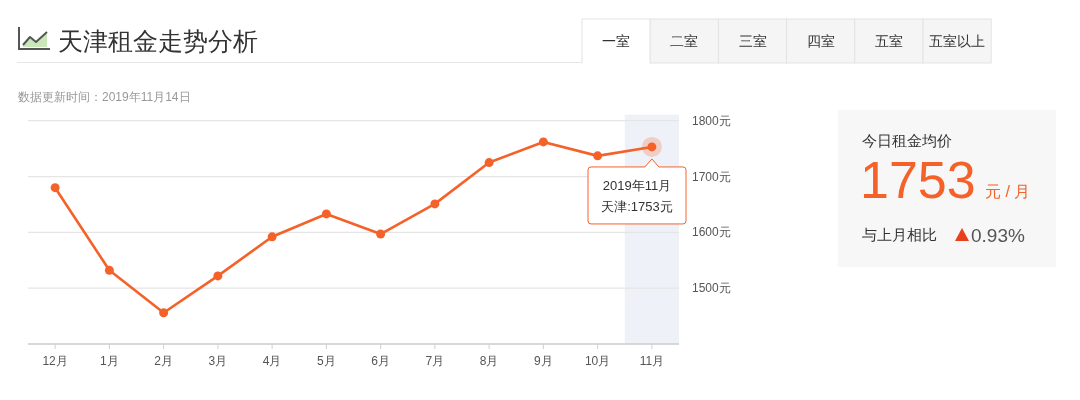  What do you see at coordinates (637, 195) in the screenshot?
I see `annotation: 2019年11月天津:1753元` at bounding box center [637, 195].